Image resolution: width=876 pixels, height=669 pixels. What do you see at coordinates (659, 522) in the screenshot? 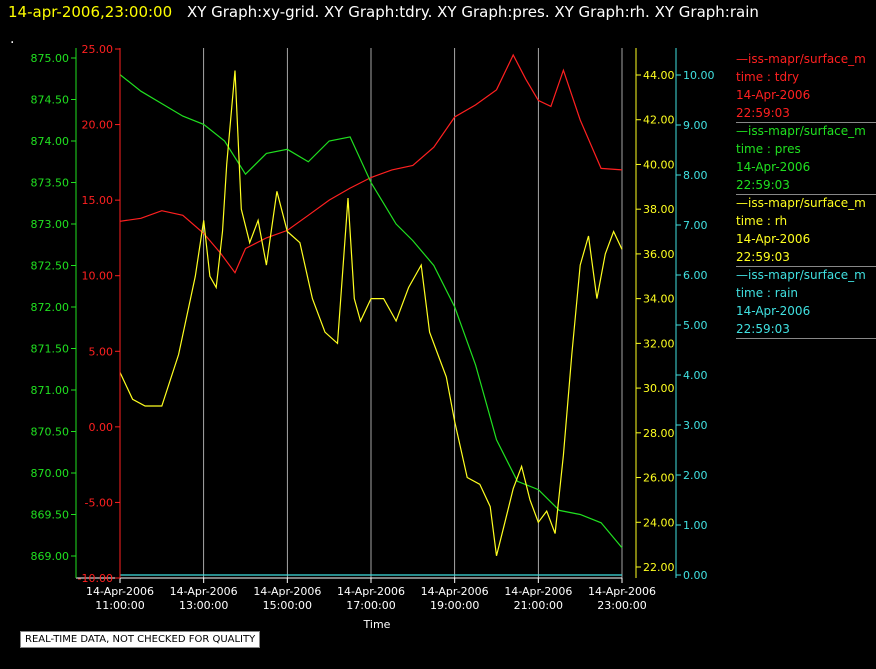
I see `rh-tick-label: 24.00` at bounding box center [659, 522].